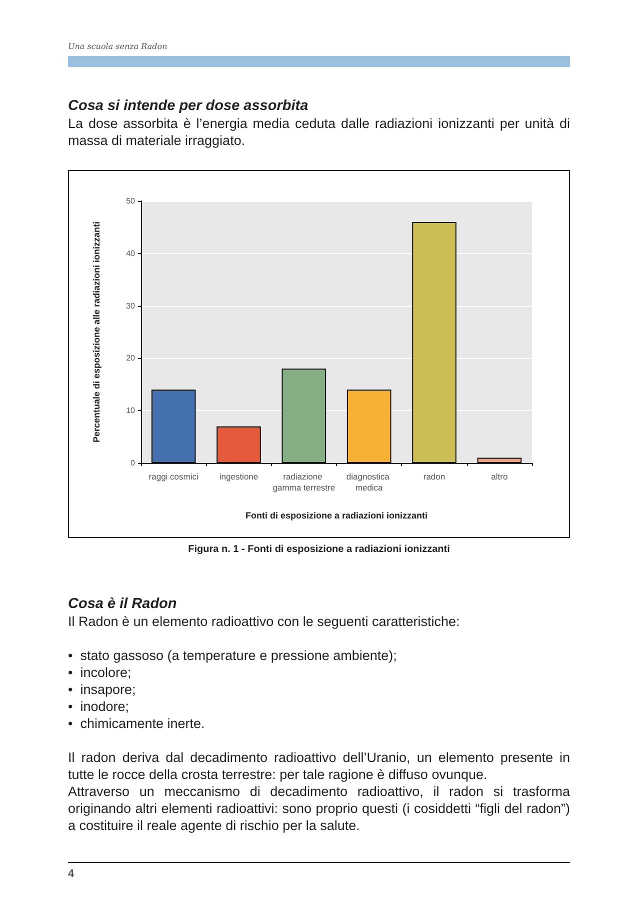  I want to click on y-tick-label: 50, so click(131, 201).